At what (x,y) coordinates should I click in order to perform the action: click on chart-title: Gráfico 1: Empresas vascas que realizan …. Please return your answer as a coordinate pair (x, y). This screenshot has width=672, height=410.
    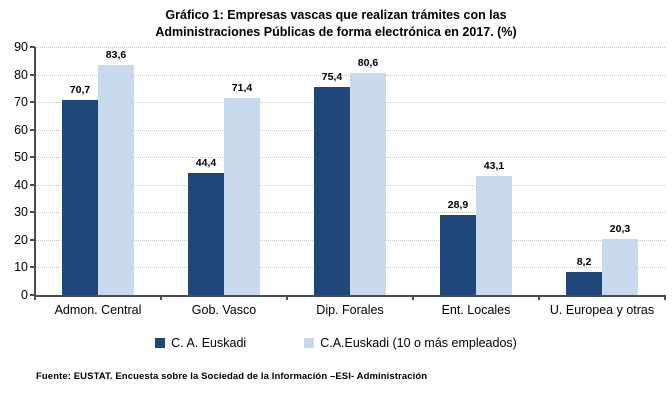
    Looking at the image, I should click on (336, 24).